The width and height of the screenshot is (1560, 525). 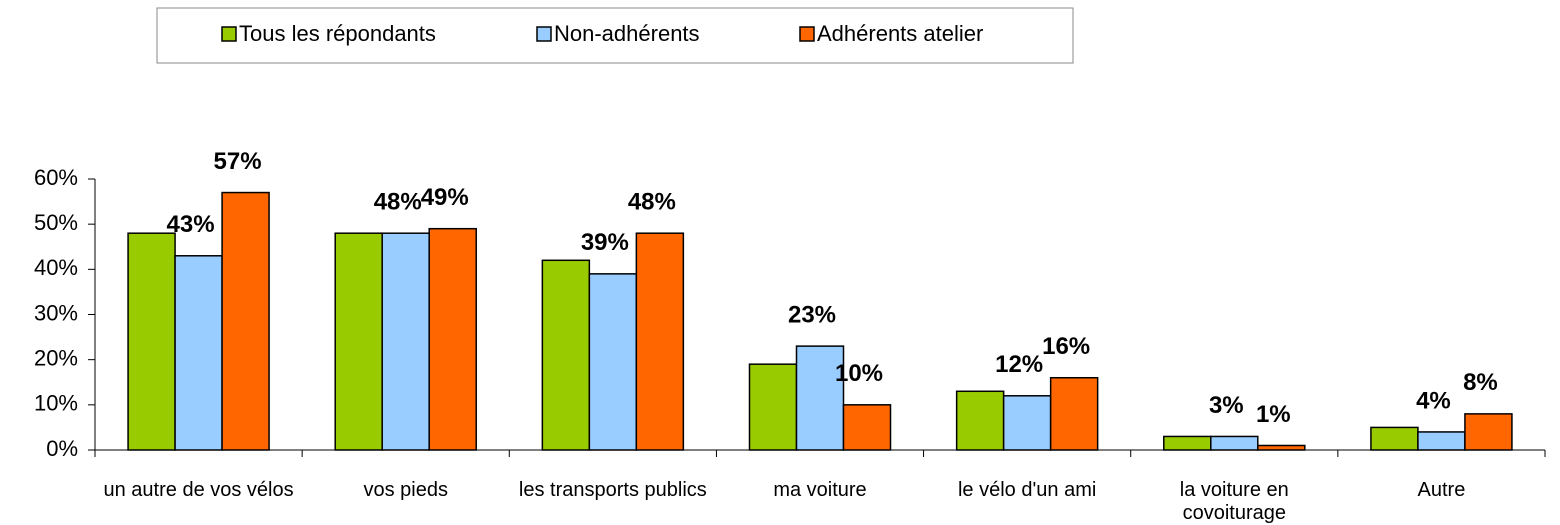 What do you see at coordinates (900, 33) in the screenshot?
I see `legend-label: Adhérents atelier` at bounding box center [900, 33].